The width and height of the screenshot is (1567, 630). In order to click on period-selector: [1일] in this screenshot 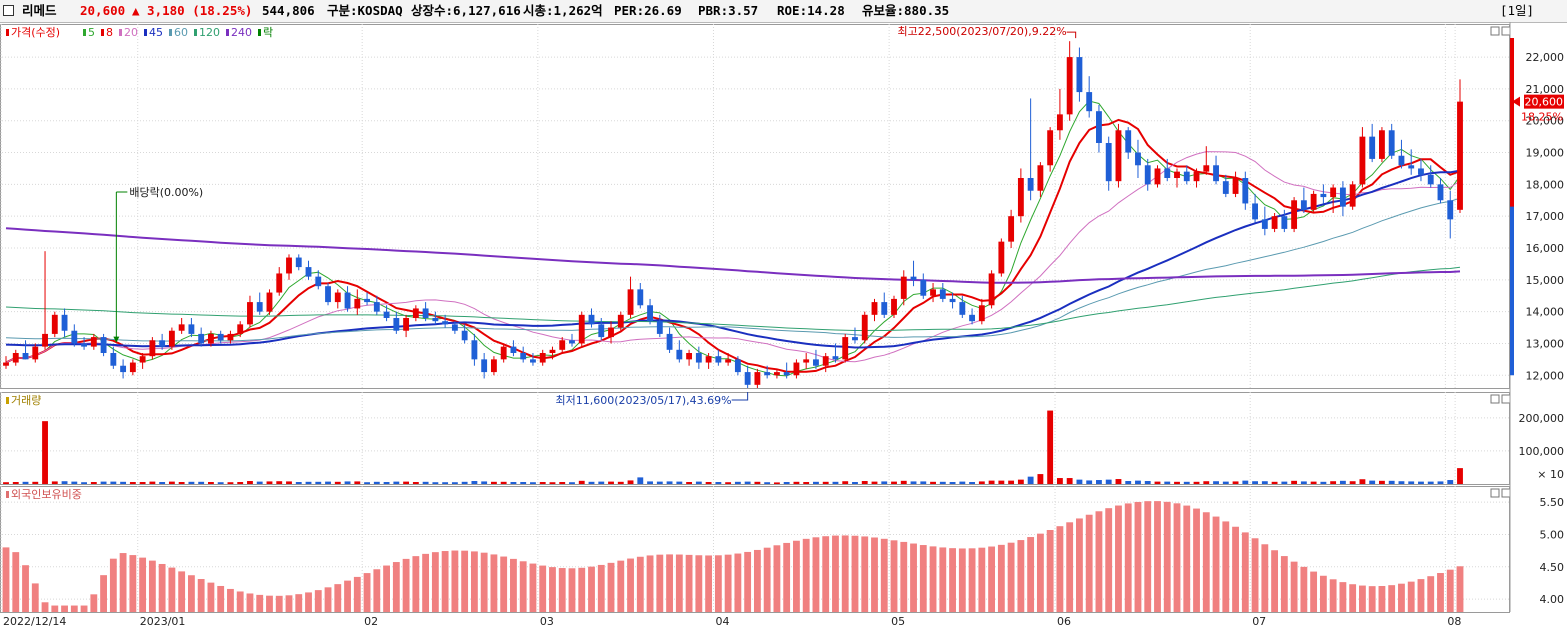, I will do `click(1517, 10)`.